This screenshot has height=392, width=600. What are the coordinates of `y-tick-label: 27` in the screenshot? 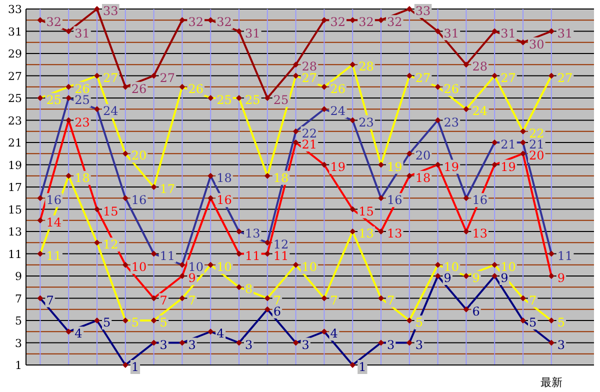 It's located at (15, 76).